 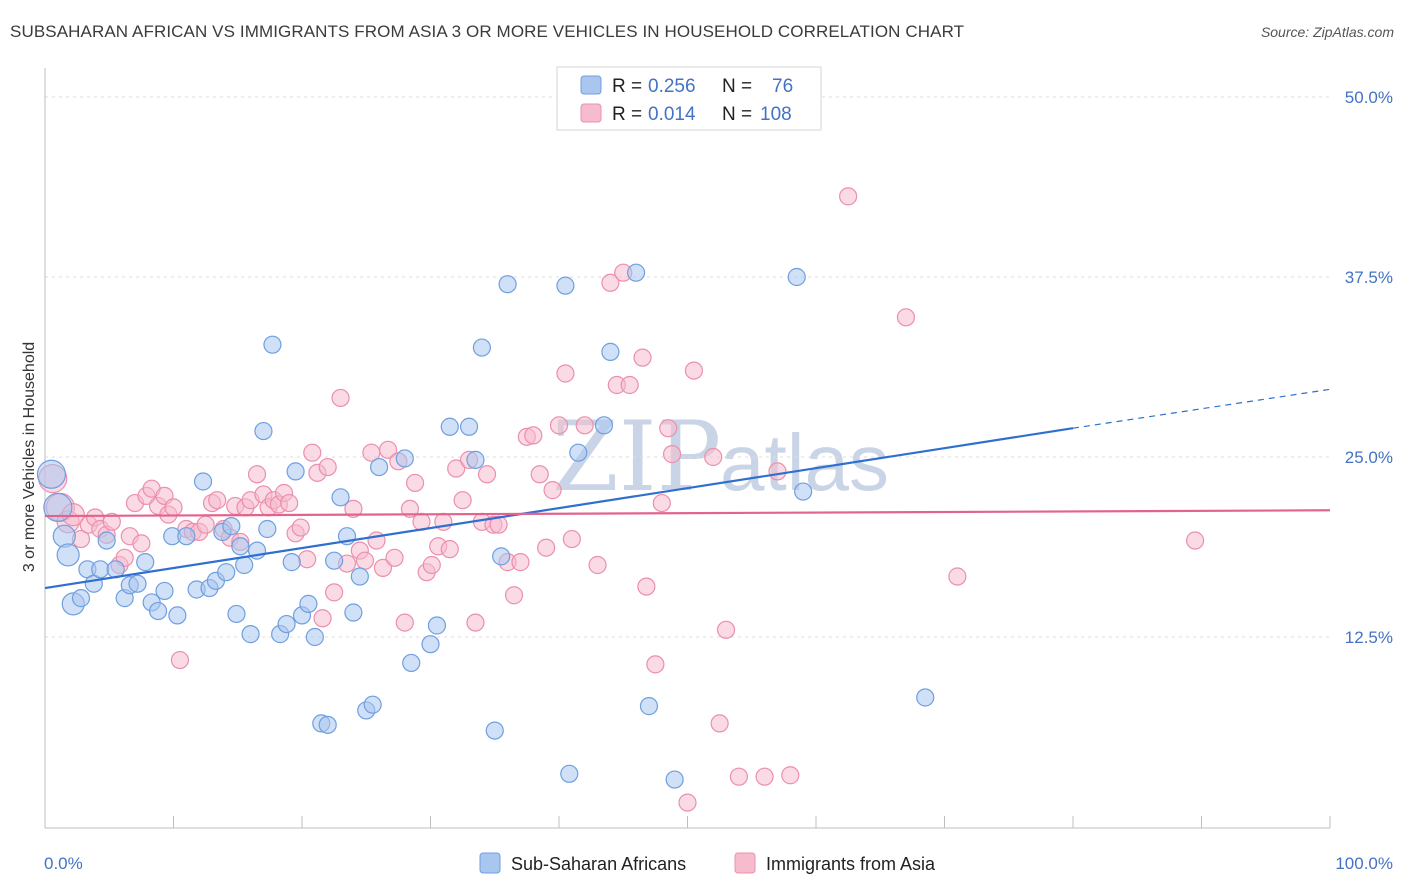 What do you see at coordinates (851, 864) in the screenshot?
I see `legend-label-asia: Immigrants from Asia` at bounding box center [851, 864].